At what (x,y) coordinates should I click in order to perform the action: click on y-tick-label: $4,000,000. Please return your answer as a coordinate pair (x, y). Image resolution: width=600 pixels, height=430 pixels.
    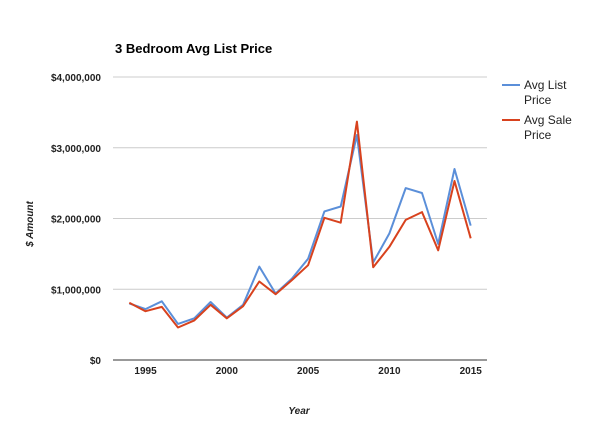
    Looking at the image, I should click on (76, 78).